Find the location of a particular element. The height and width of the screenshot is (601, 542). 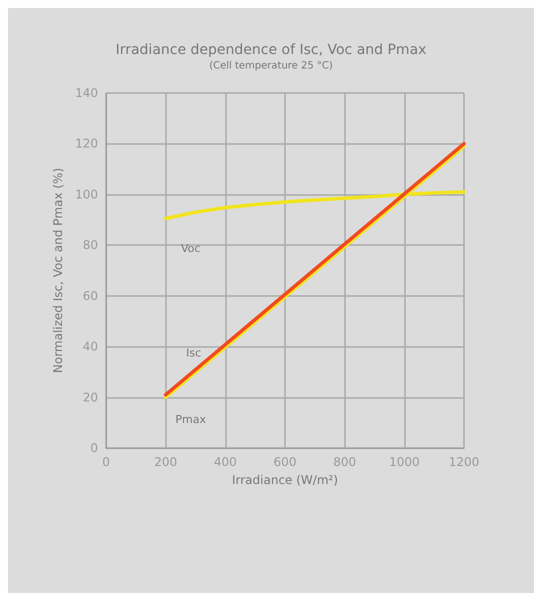

series-label: Pmax is located at coordinates (190, 419).